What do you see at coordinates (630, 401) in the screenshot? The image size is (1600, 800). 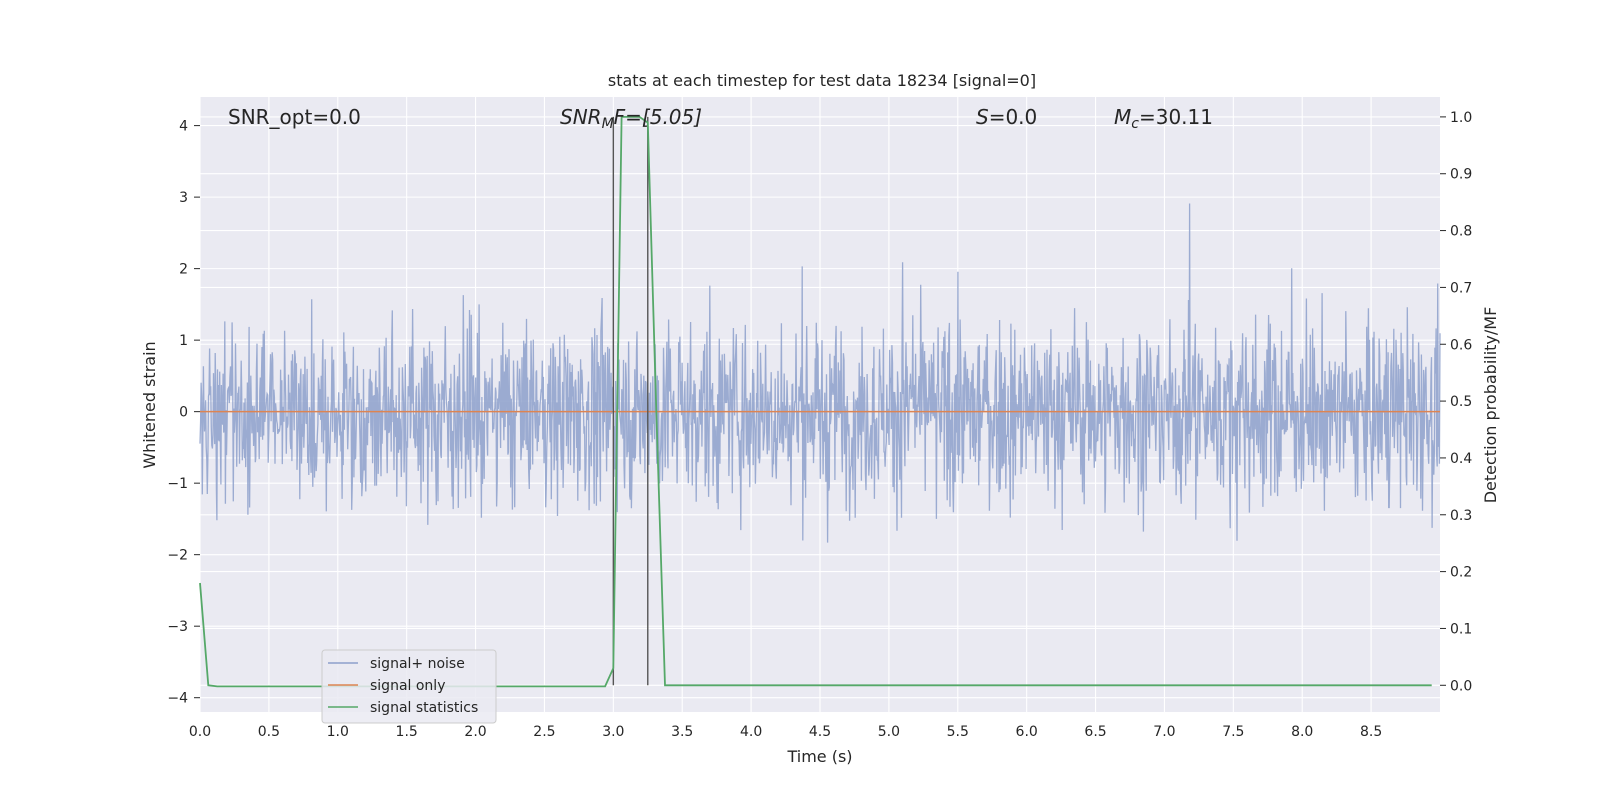 I see `detection-window-lines` at bounding box center [630, 401].